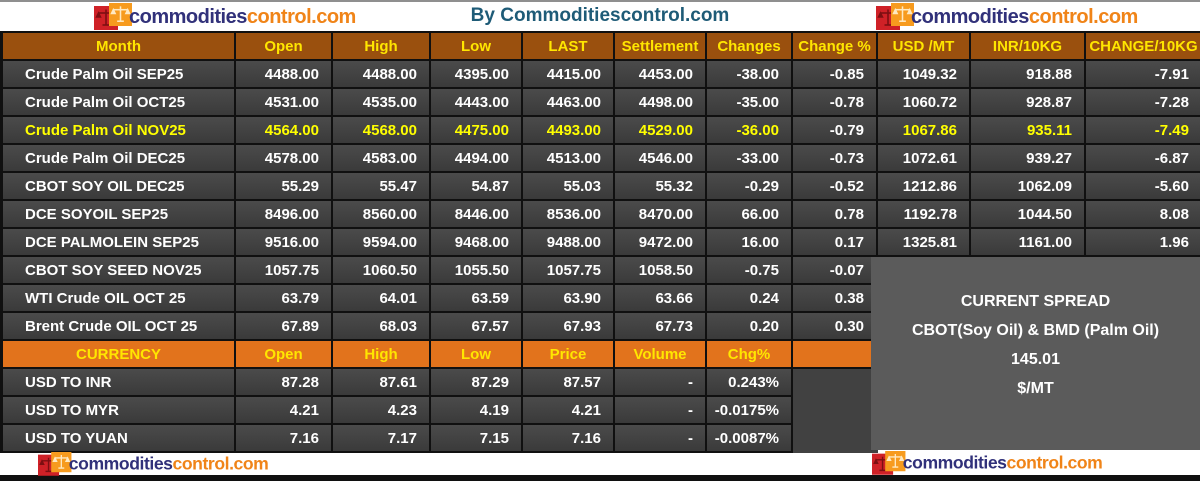 This screenshot has height=483, width=1200. I want to click on value-cell: 4498.00, so click(661, 103).